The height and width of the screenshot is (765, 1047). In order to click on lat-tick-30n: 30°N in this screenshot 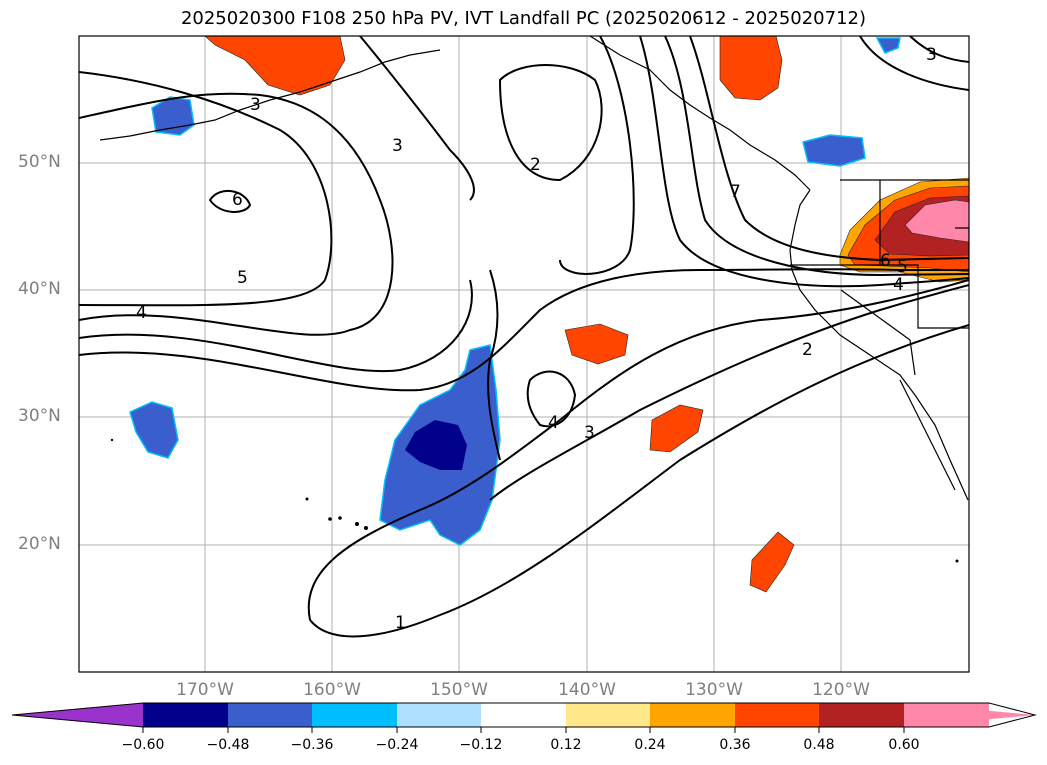, I will do `click(39, 416)`.